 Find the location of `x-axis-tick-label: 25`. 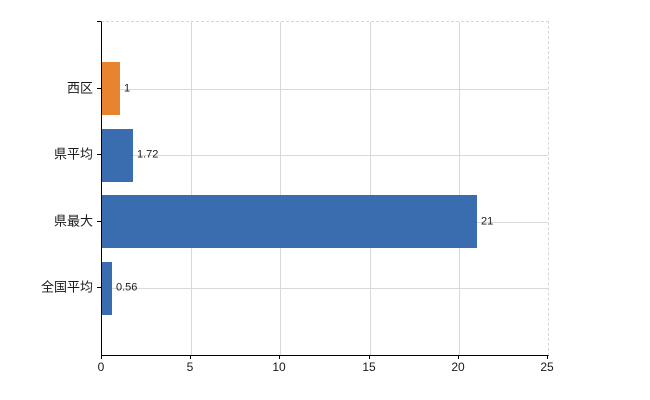

x-axis-tick-label: 25 is located at coordinates (547, 367).